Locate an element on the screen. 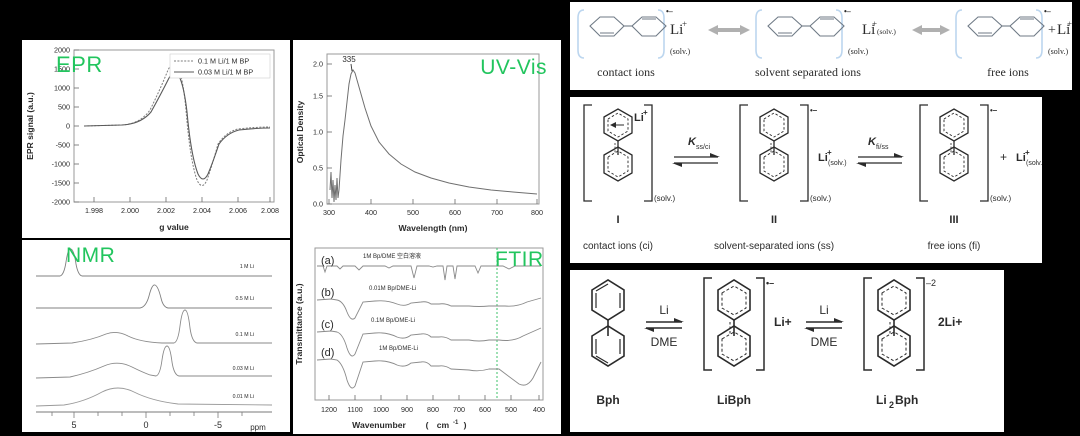 Image resolution: width=1080 pixels, height=436 pixels. radical-anion-charge-II: •– is located at coordinates (814, 110).